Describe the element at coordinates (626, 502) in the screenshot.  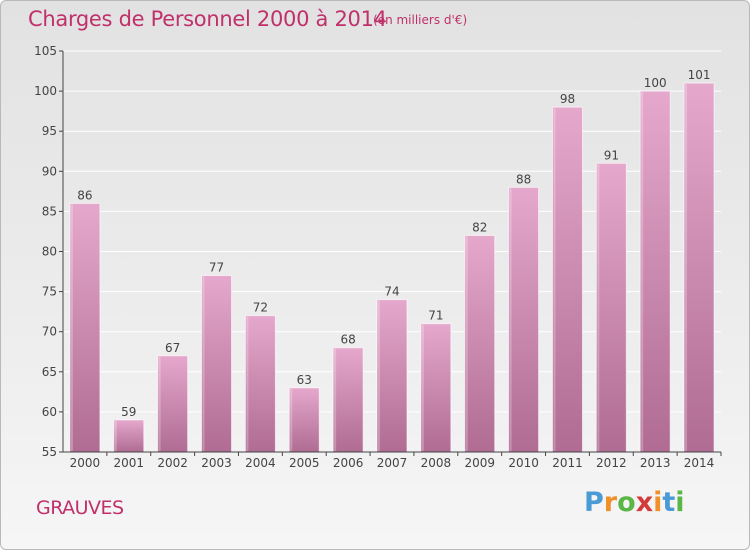
I see `logo-letter: o` at that location.